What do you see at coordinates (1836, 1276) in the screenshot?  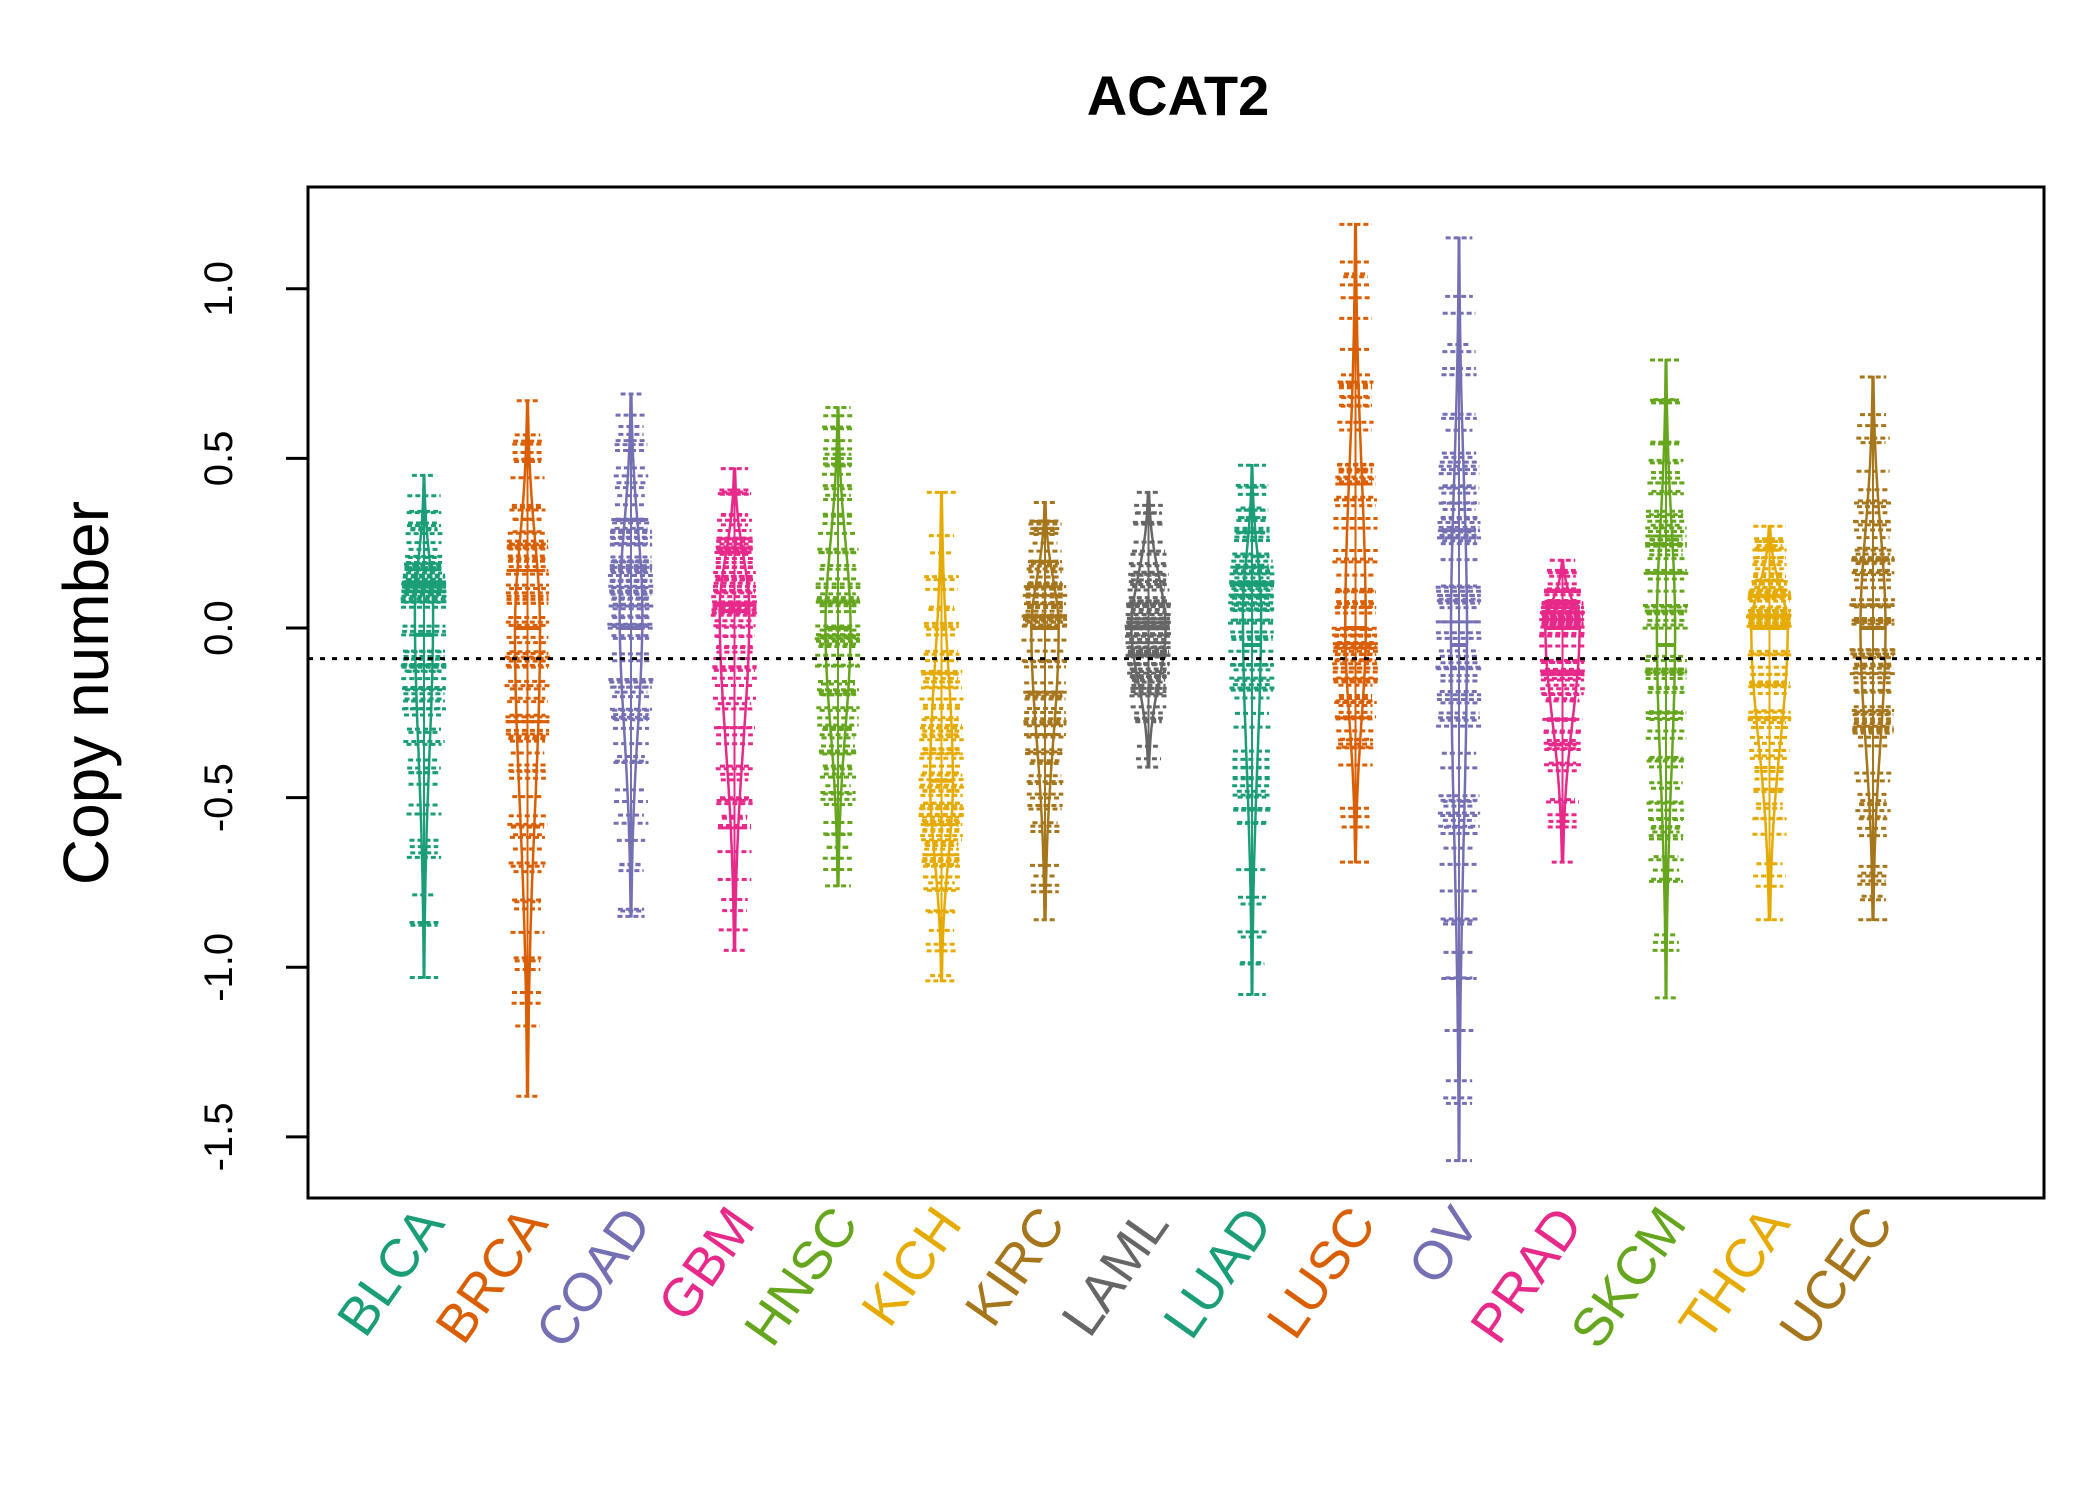 I see `x-tick-label-ucec: UCEC` at bounding box center [1836, 1276].